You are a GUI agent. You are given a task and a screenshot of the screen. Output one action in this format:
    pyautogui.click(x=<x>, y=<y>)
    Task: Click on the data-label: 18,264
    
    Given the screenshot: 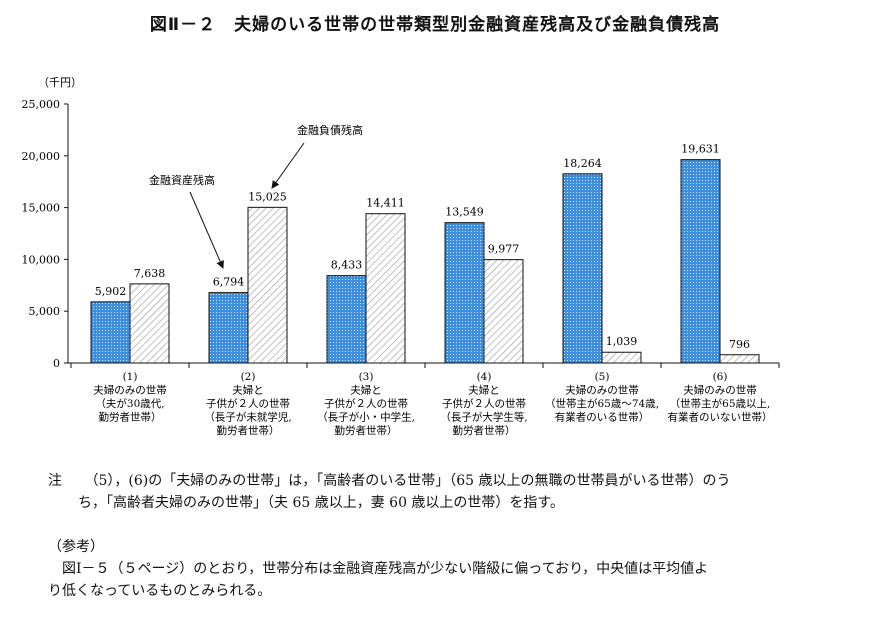 What is the action you would take?
    pyautogui.click(x=582, y=163)
    